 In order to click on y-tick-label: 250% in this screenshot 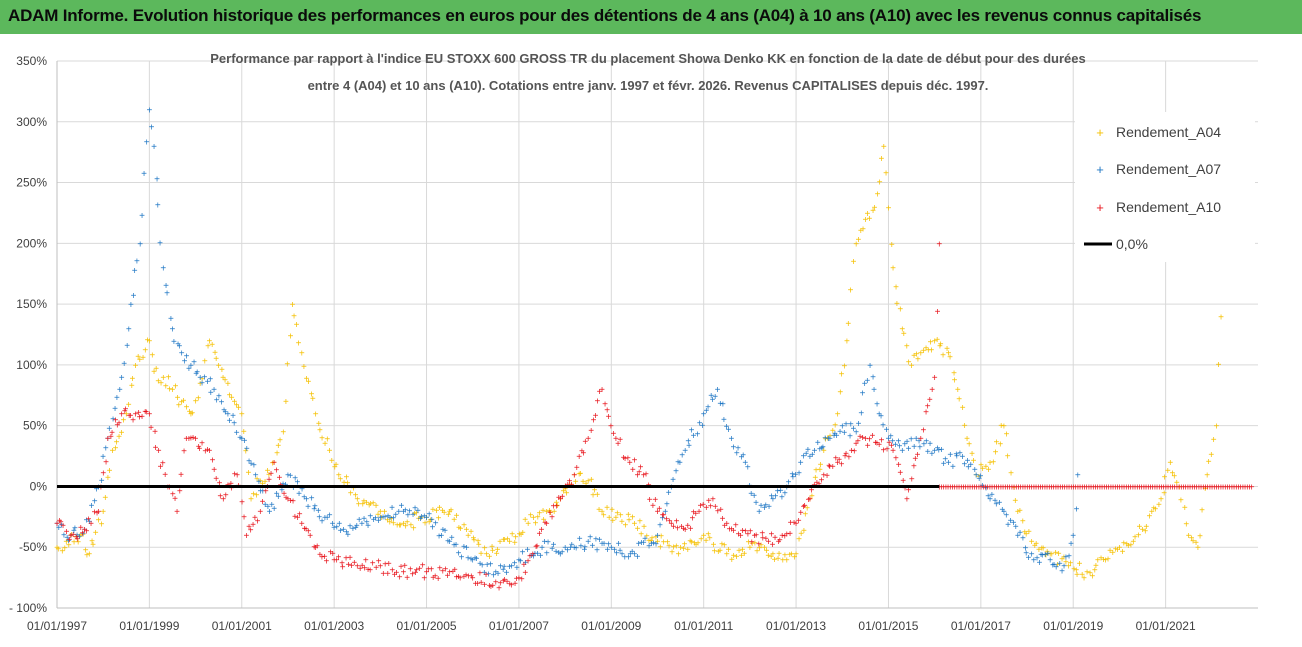, I will do `click(31, 183)`.